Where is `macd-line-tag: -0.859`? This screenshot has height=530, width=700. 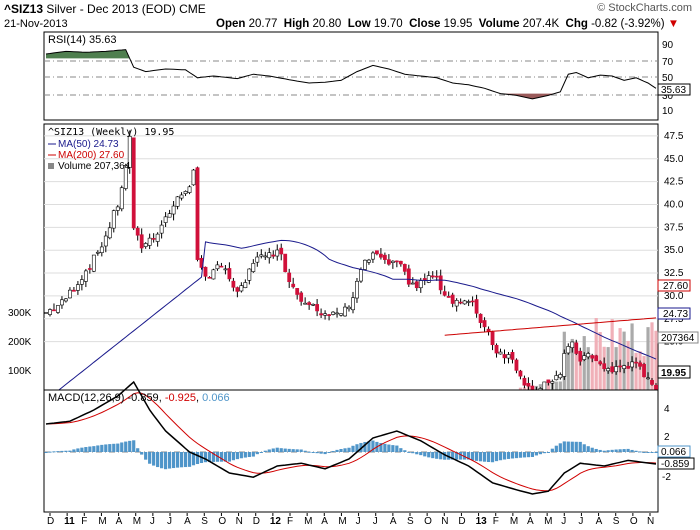
macd-line-tag: -0.859 is located at coordinates (675, 464).